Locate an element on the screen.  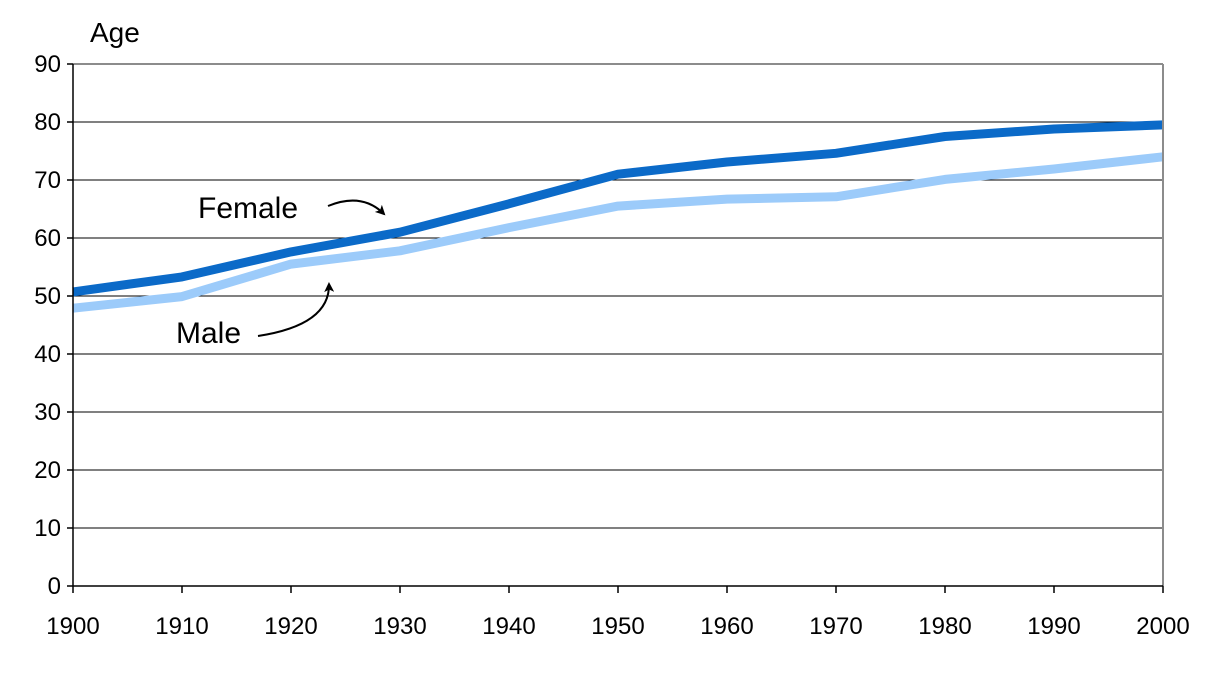
y-tick-label: 40 is located at coordinates (47, 354).